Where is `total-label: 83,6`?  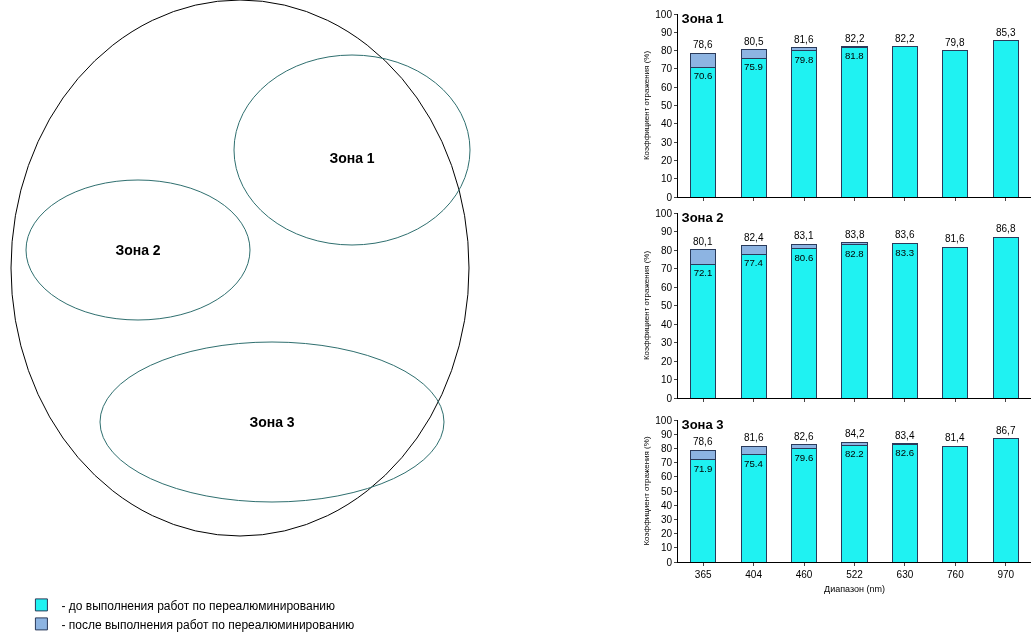
total-label: 83,6 is located at coordinates (905, 234).